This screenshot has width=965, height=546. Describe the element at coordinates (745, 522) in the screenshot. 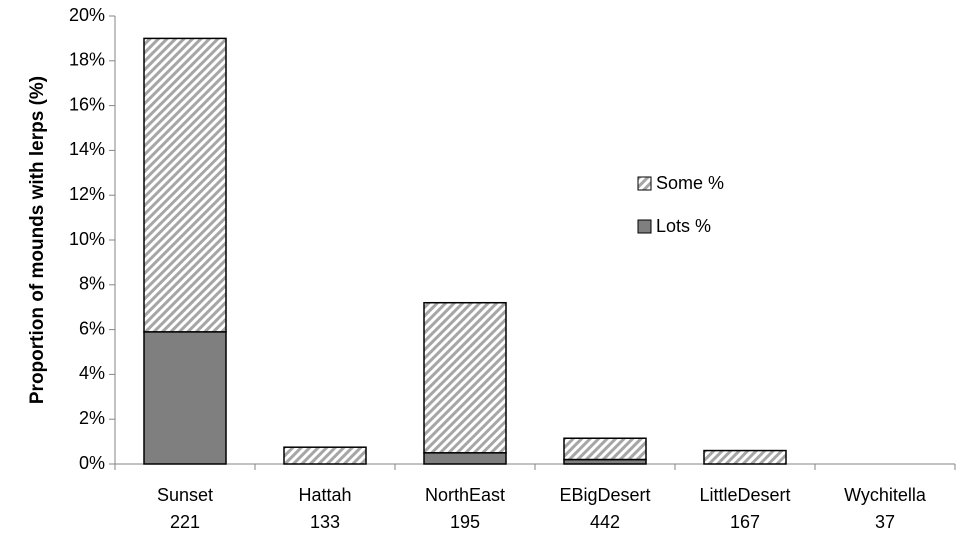

I see `x-tick-label: 167` at that location.